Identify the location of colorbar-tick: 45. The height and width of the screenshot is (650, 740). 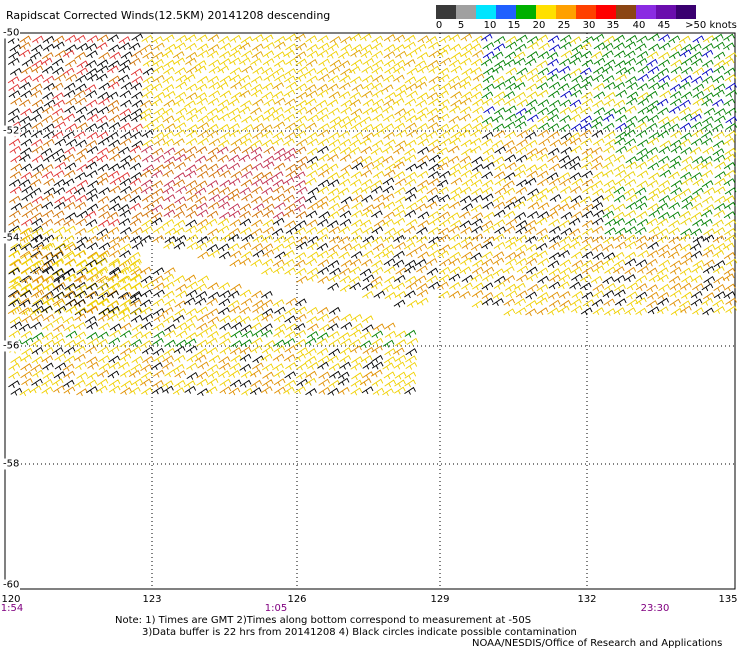
(664, 25).